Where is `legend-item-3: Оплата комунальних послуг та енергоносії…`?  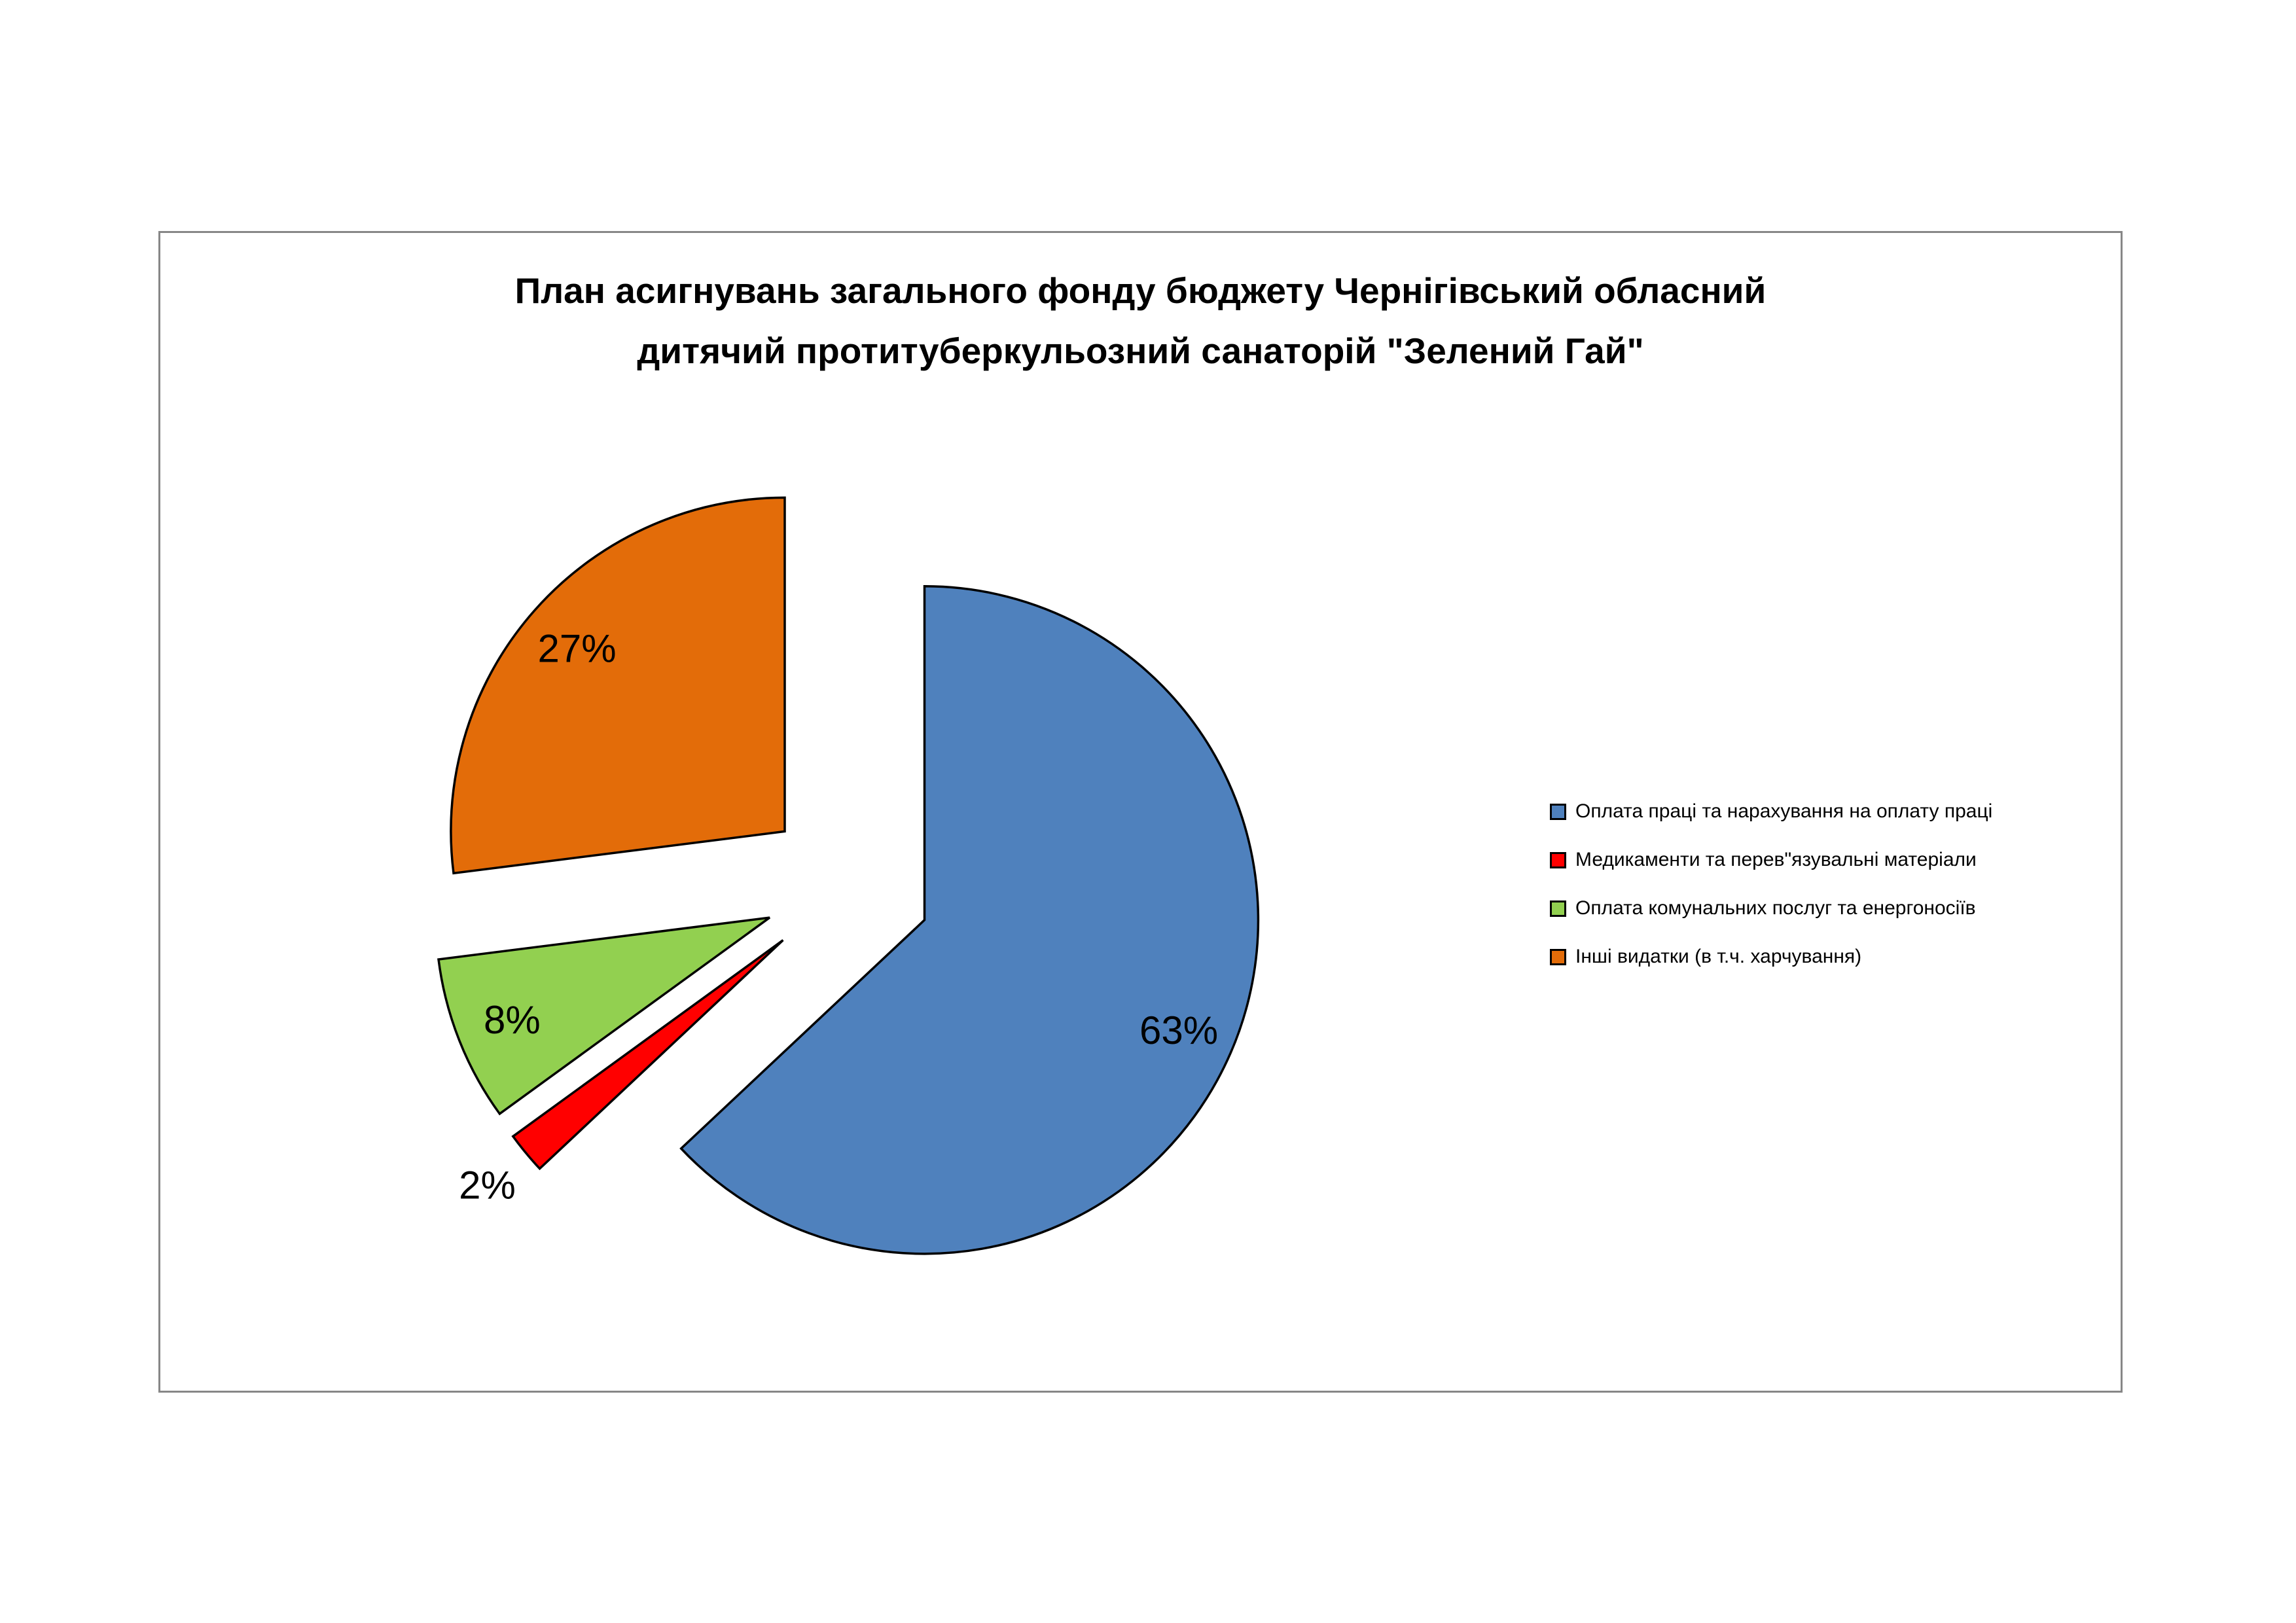
legend-item-3: Оплата комунальних послуг та енергоносії… is located at coordinates (1771, 908).